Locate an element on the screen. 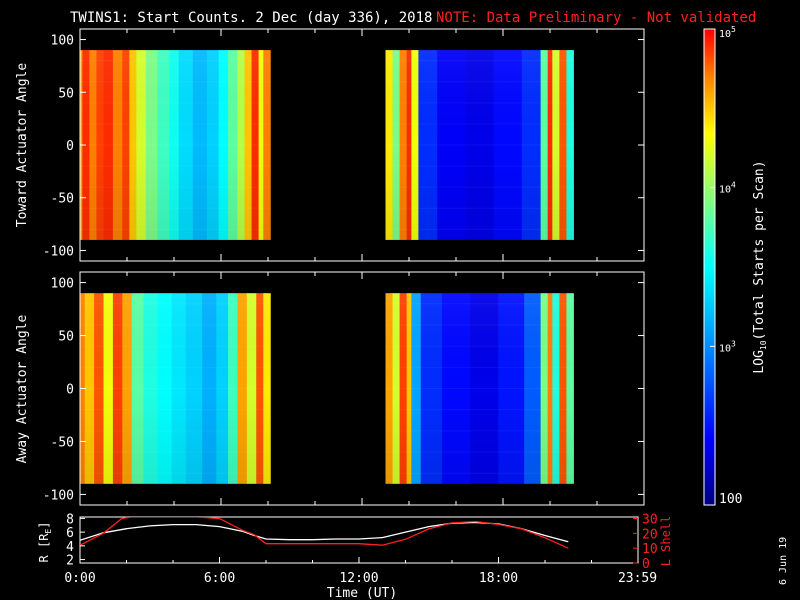  heat-shade-p0-s1 is located at coordinates (479, 145).